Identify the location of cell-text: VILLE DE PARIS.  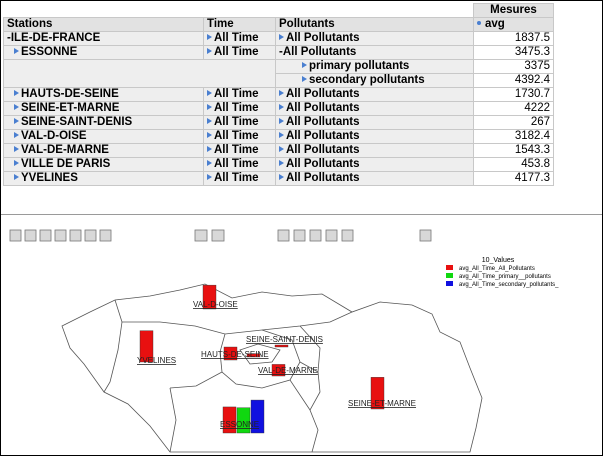
(66, 164).